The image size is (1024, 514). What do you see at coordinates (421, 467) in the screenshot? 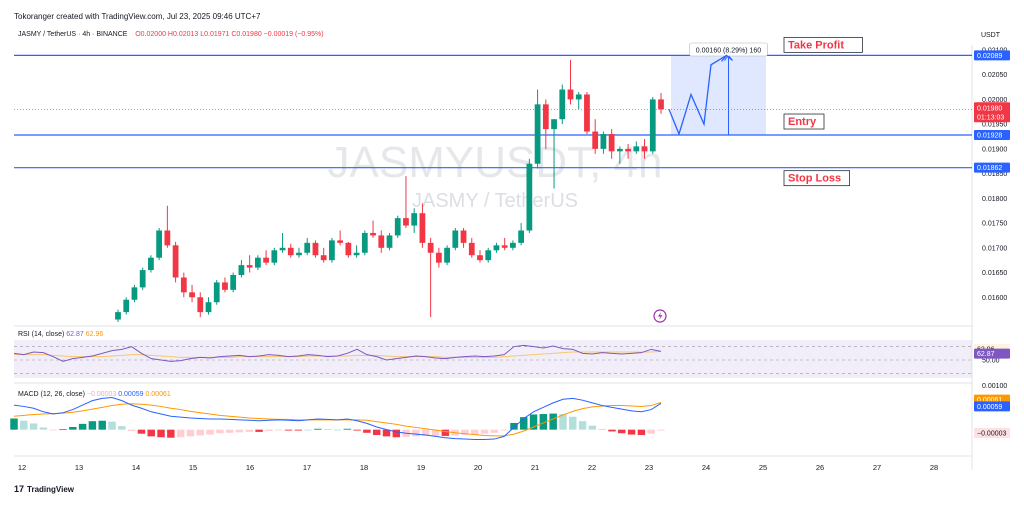
I see `time-tick-label: 19` at bounding box center [421, 467].